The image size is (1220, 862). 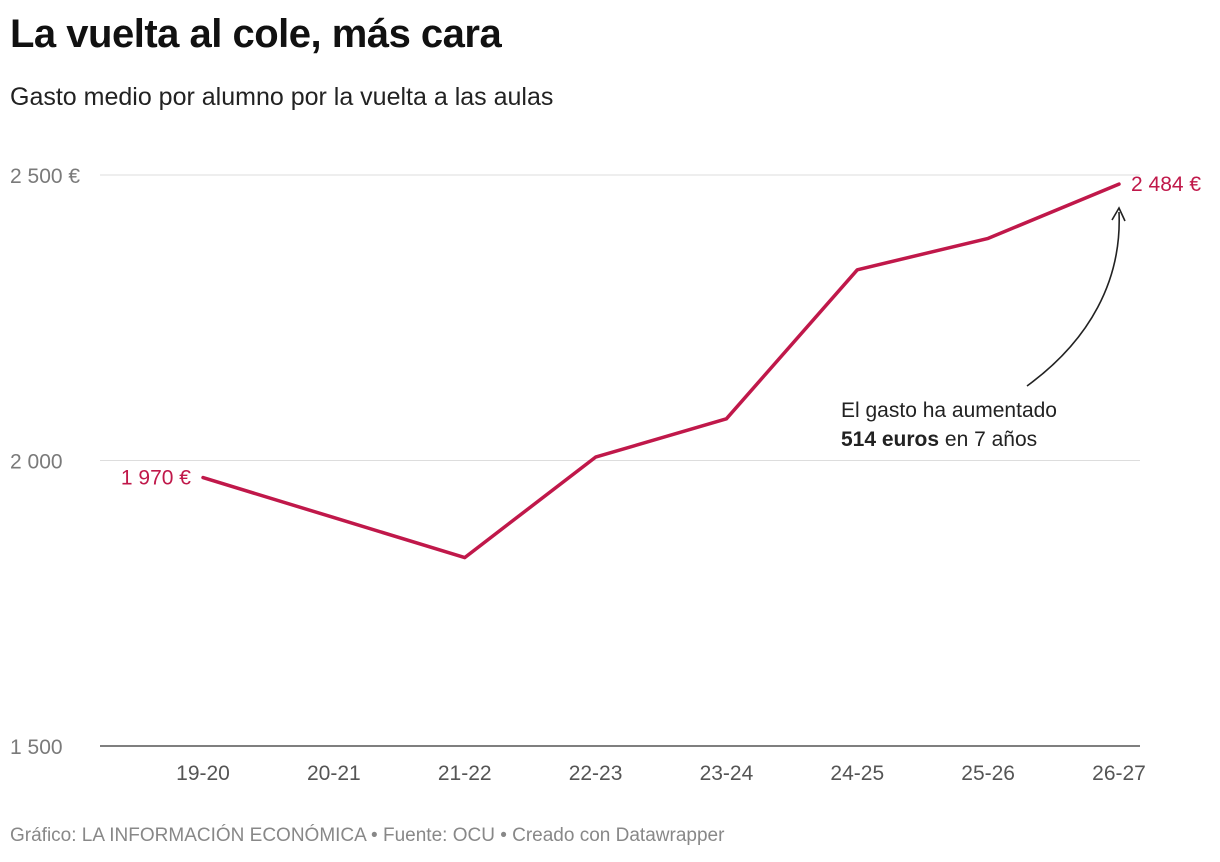 I want to click on x-tick-label: 23-24, so click(x=727, y=773).